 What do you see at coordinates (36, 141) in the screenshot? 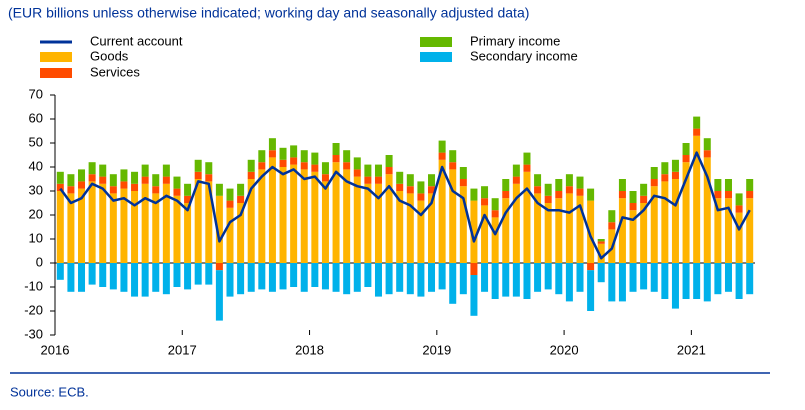
I see `y-tick-label: 50` at bounding box center [36, 141].